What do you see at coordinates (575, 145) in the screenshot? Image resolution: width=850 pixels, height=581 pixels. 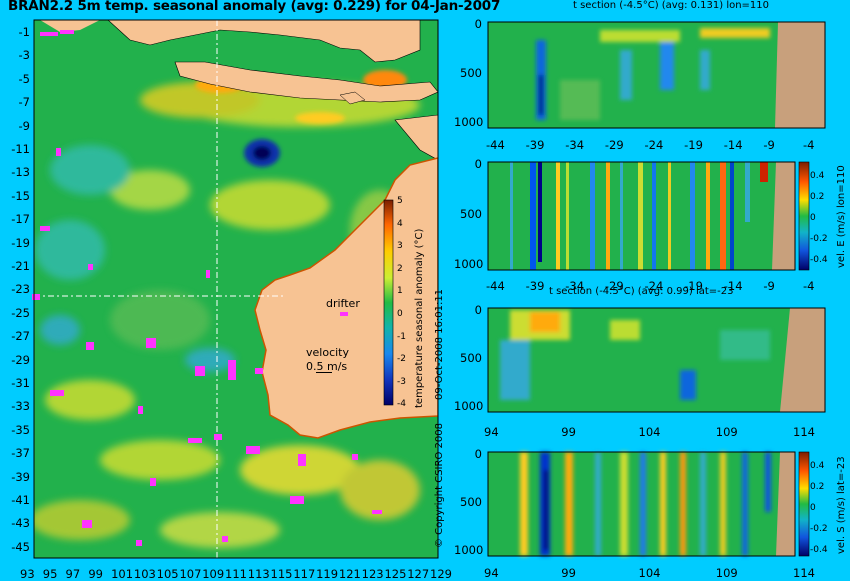 I see `panel-x-tick-label: -34` at bounding box center [575, 145].